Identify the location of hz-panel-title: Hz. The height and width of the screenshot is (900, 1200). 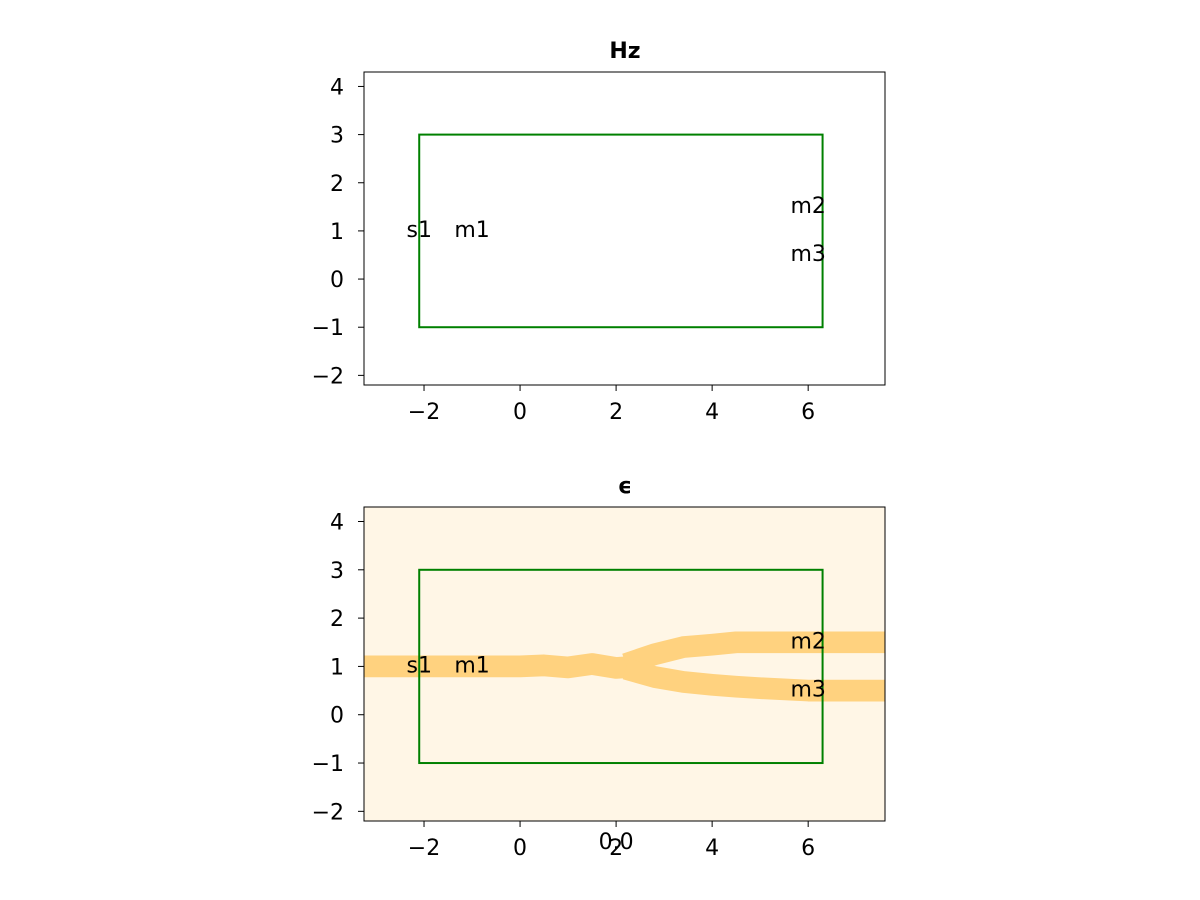
(624, 51).